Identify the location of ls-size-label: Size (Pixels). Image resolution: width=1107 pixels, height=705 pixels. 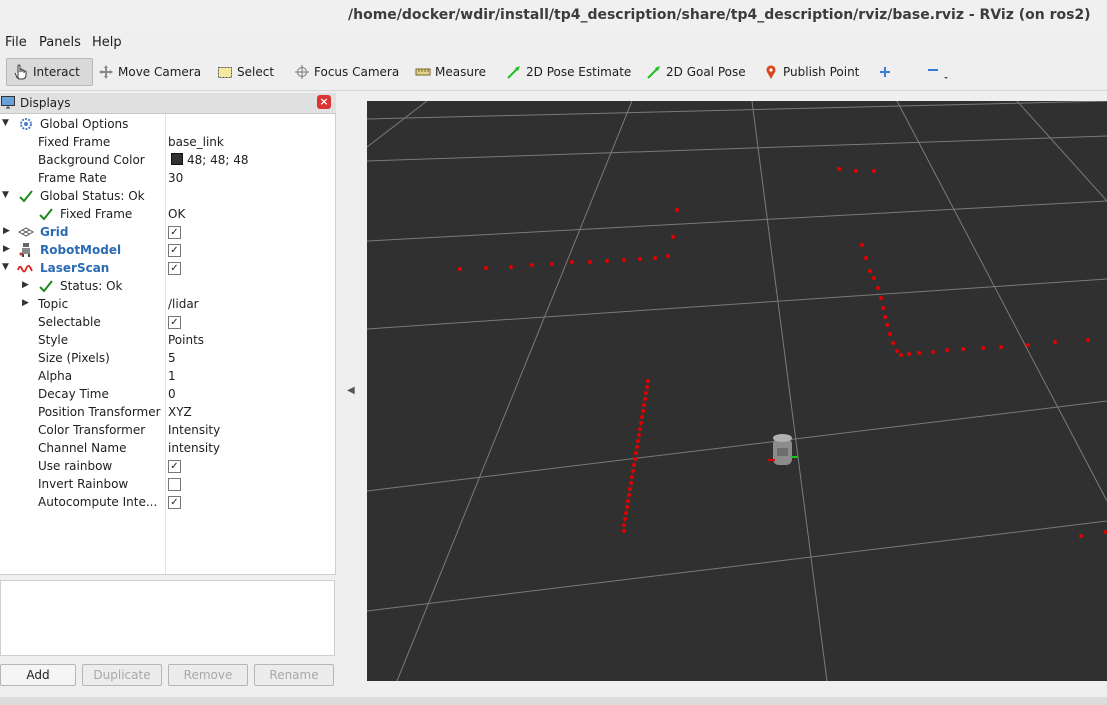
(74, 358).